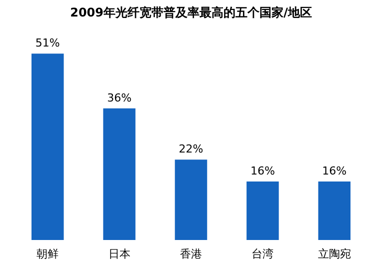  I want to click on data-label: 51%, so click(47, 43).